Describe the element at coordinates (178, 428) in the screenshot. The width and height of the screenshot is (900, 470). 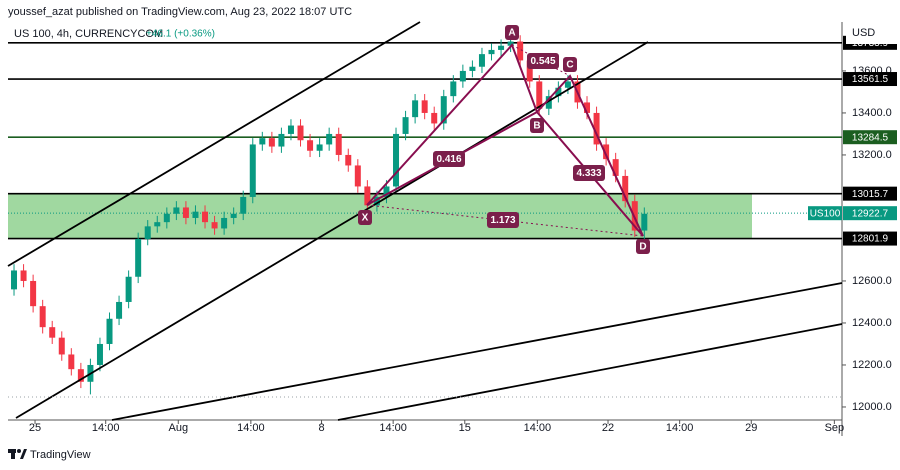
I see `x-tick-label: Aug` at that location.